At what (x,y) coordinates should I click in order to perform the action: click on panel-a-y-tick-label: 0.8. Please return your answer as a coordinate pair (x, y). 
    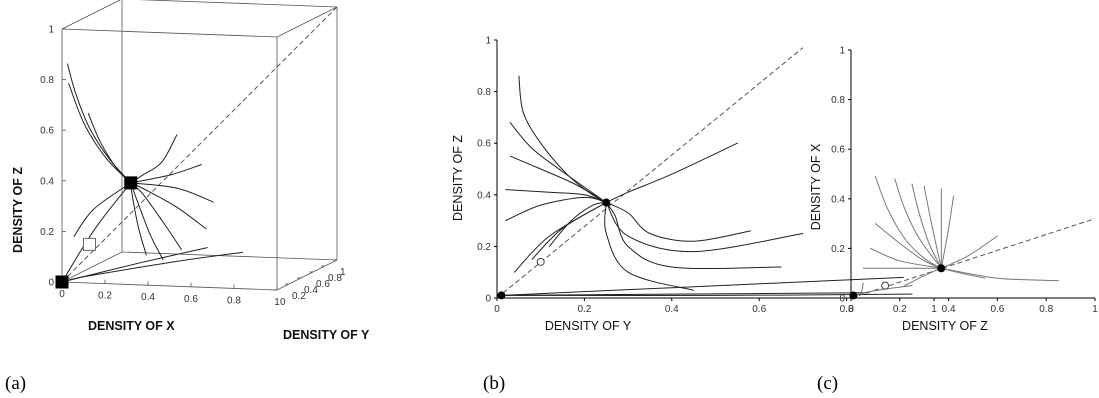
    Looking at the image, I should click on (335, 278).